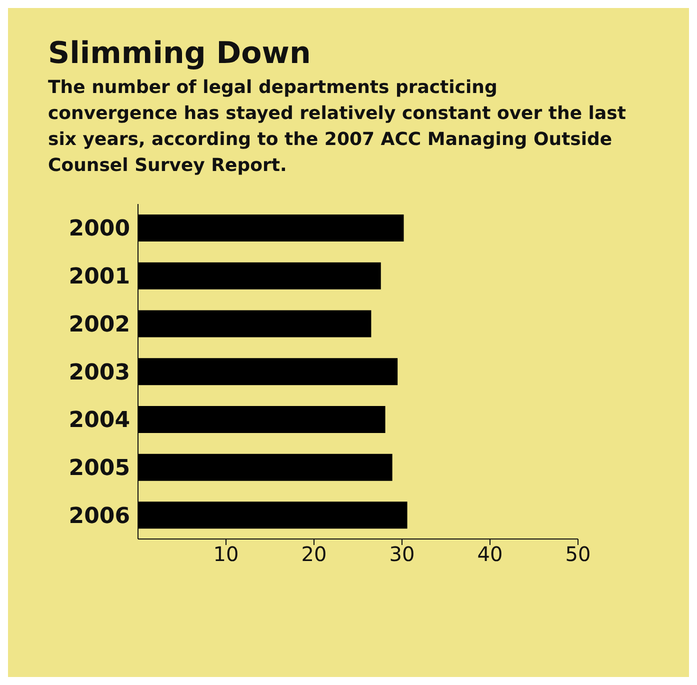 This screenshot has height=685, width=697. What do you see at coordinates (99, 469) in the screenshot?
I see `y-tick-label: 2005` at bounding box center [99, 469].